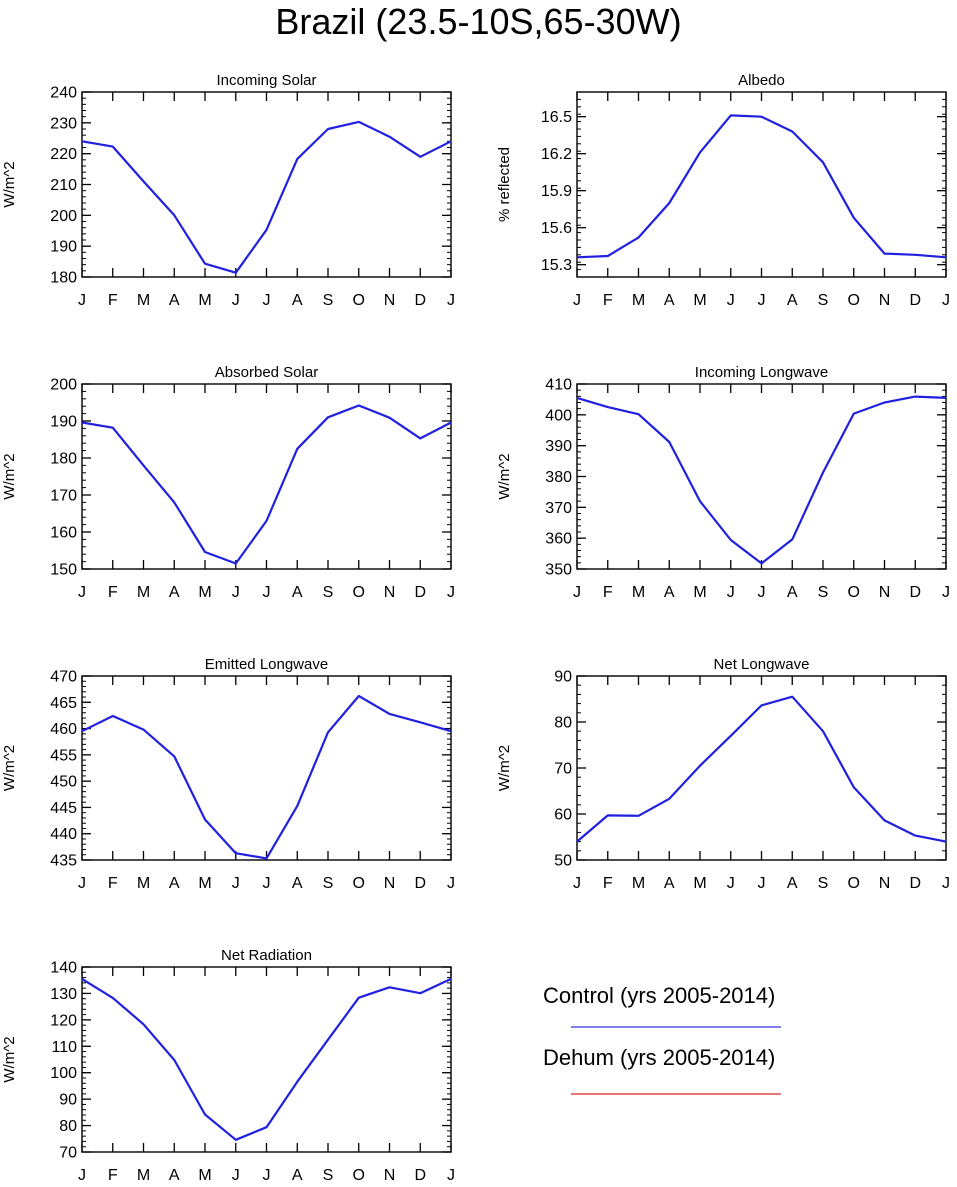 The height and width of the screenshot is (1187, 957). I want to click on incoming-solar-x-tick-label: N, so click(390, 300).